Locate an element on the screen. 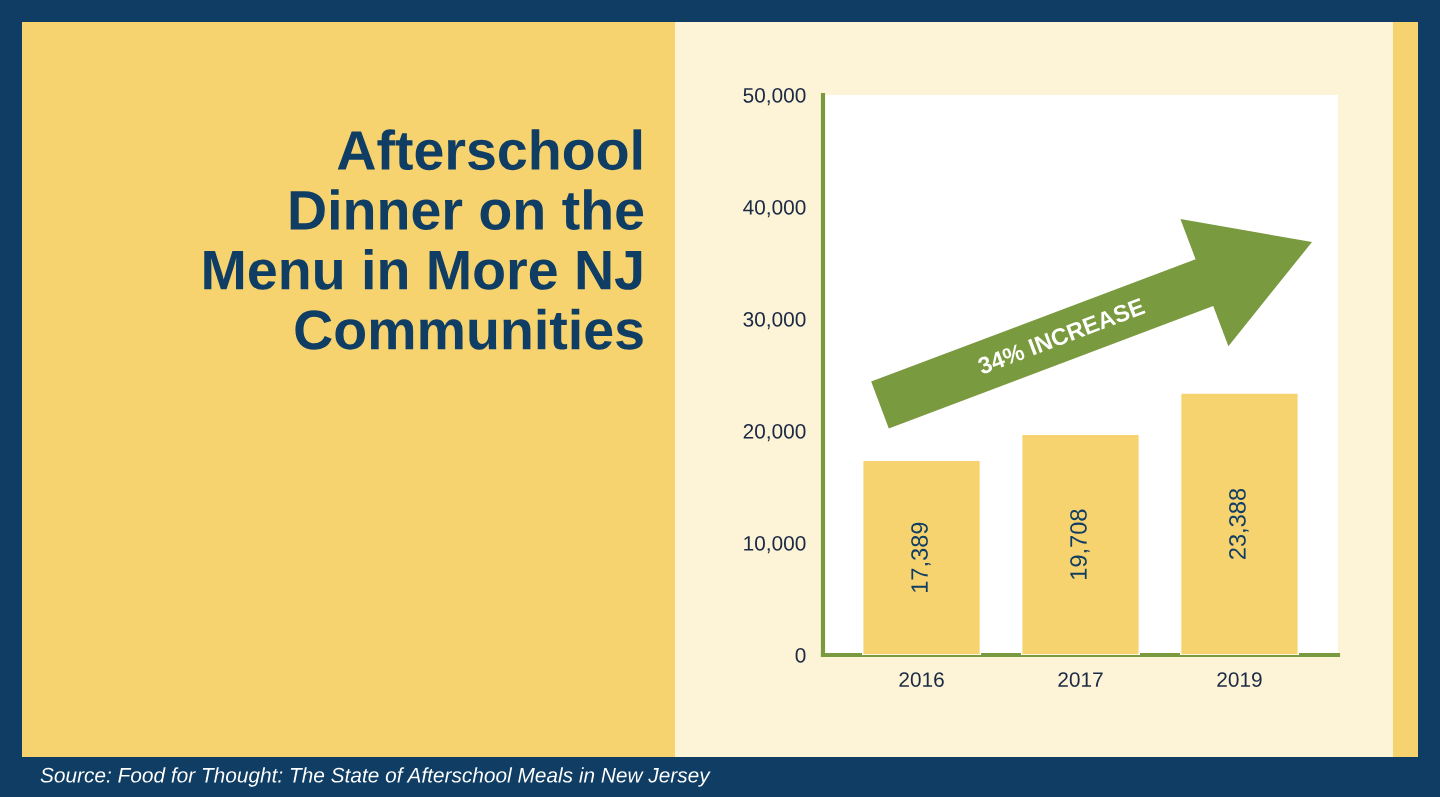  y-tick-label: 20,000 is located at coordinates (774, 433).